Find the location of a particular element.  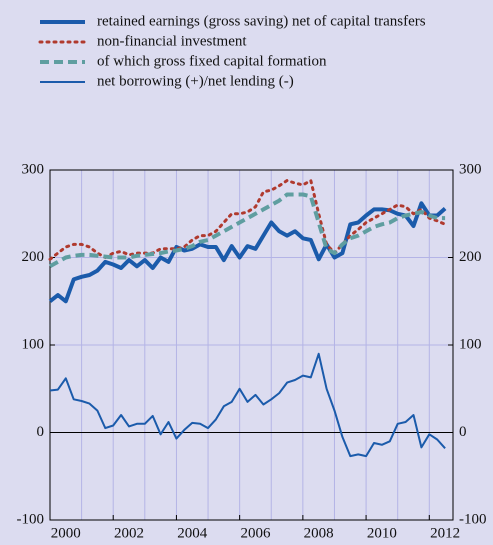

x-tick-label: 2002 is located at coordinates (129, 533).